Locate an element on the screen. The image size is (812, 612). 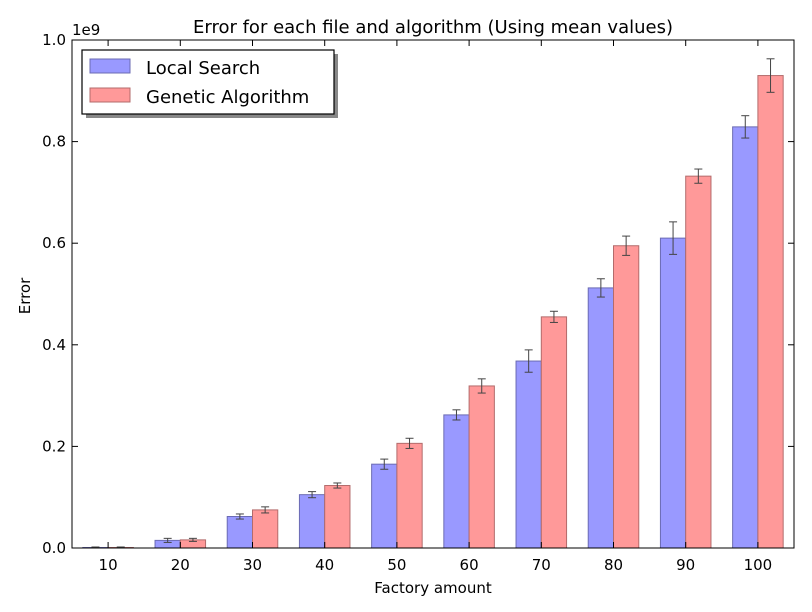
y-tick-label: 0.0 is located at coordinates (54, 548).